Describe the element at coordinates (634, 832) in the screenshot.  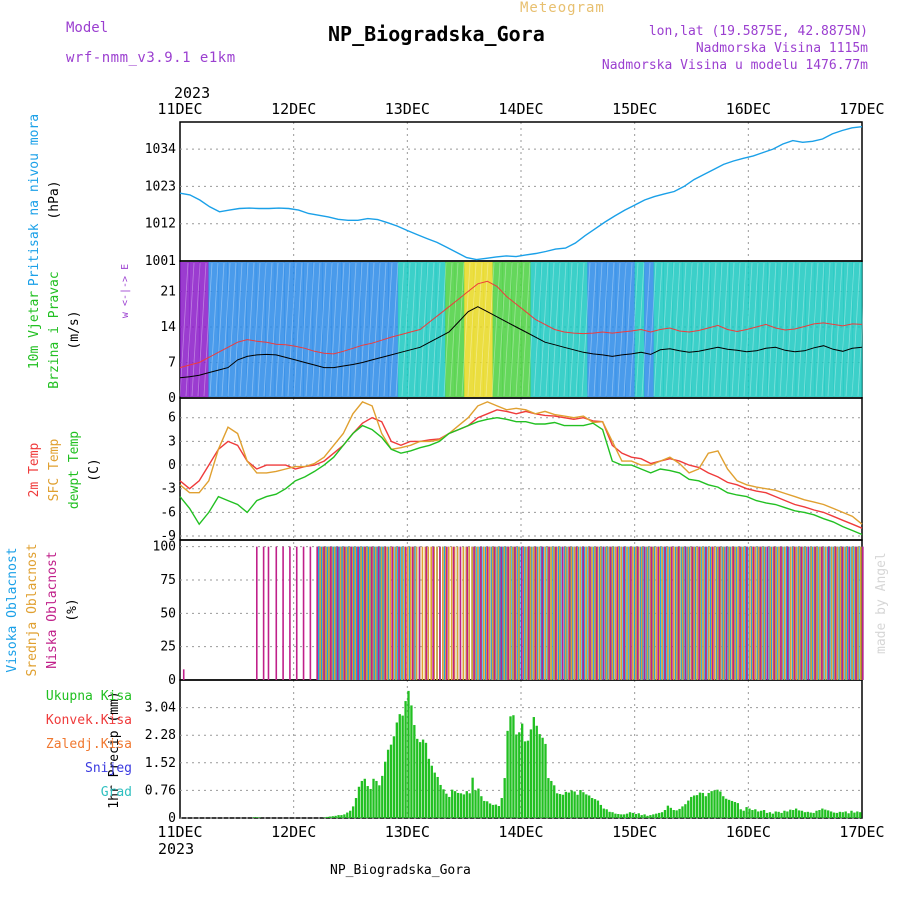
I see `day-label-bottom: 15DEC` at that location.